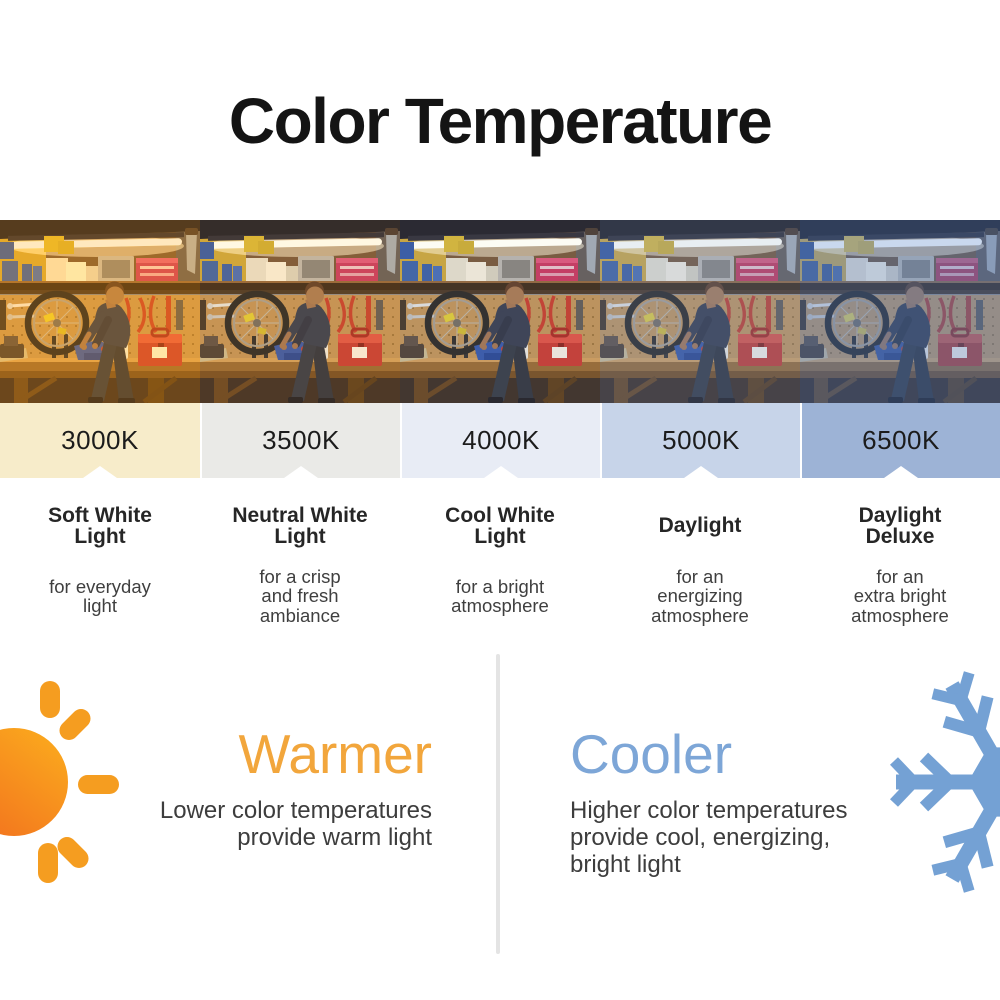 Image resolution: width=1000 pixels, height=1000 pixels. I want to click on panel-label-soft-white: Soft White Light for everyday light, so click(100, 564).